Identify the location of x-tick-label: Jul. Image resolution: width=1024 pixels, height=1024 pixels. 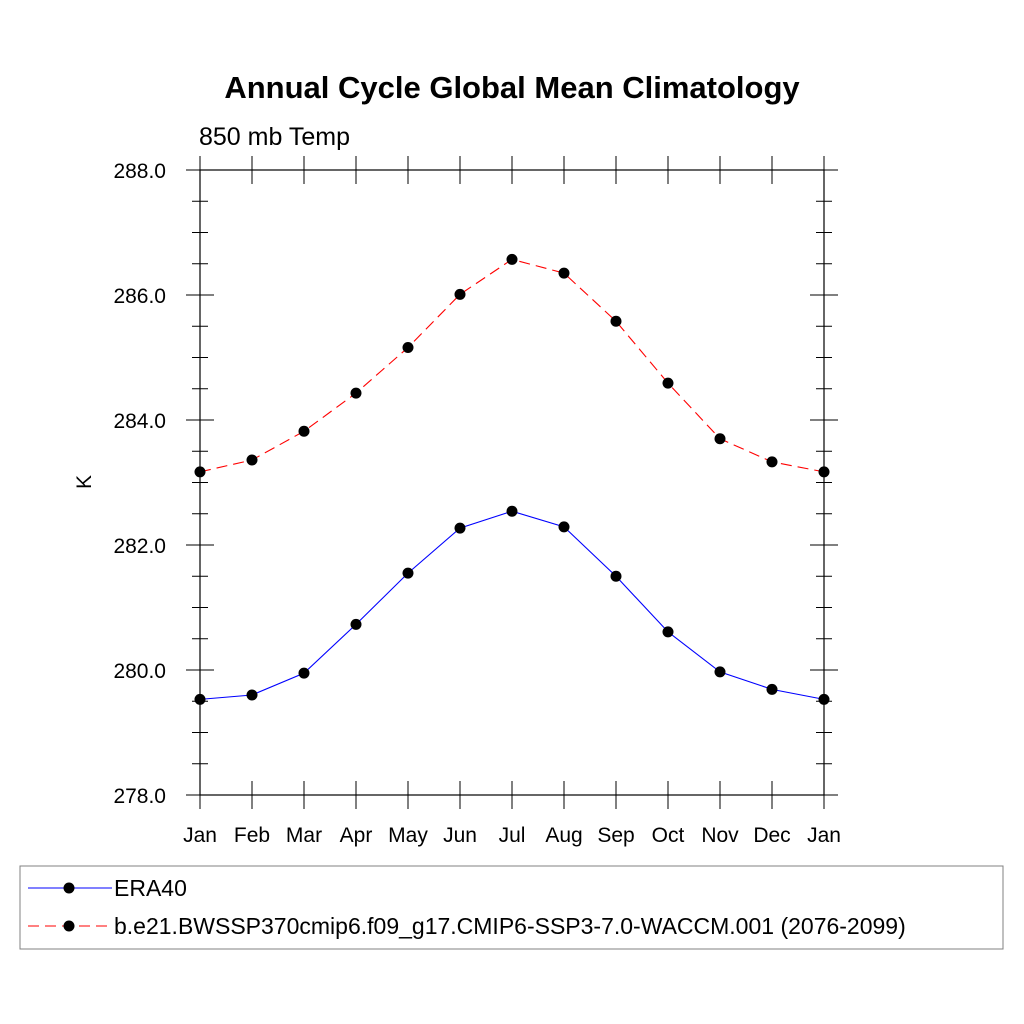
(512, 835).